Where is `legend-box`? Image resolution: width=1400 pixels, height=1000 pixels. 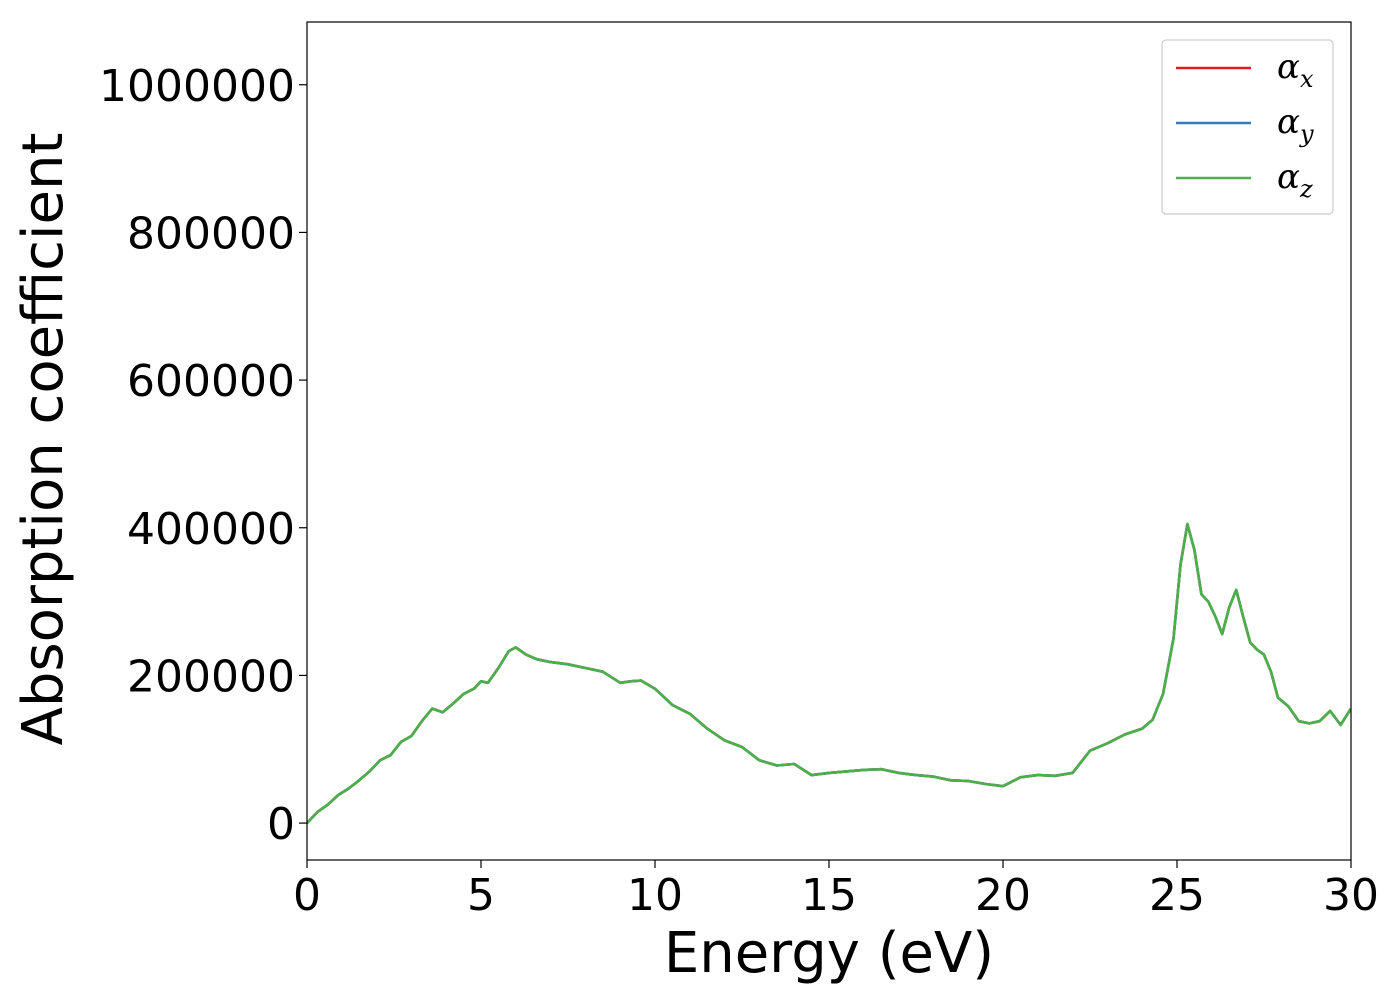
legend-box is located at coordinates (1247, 127).